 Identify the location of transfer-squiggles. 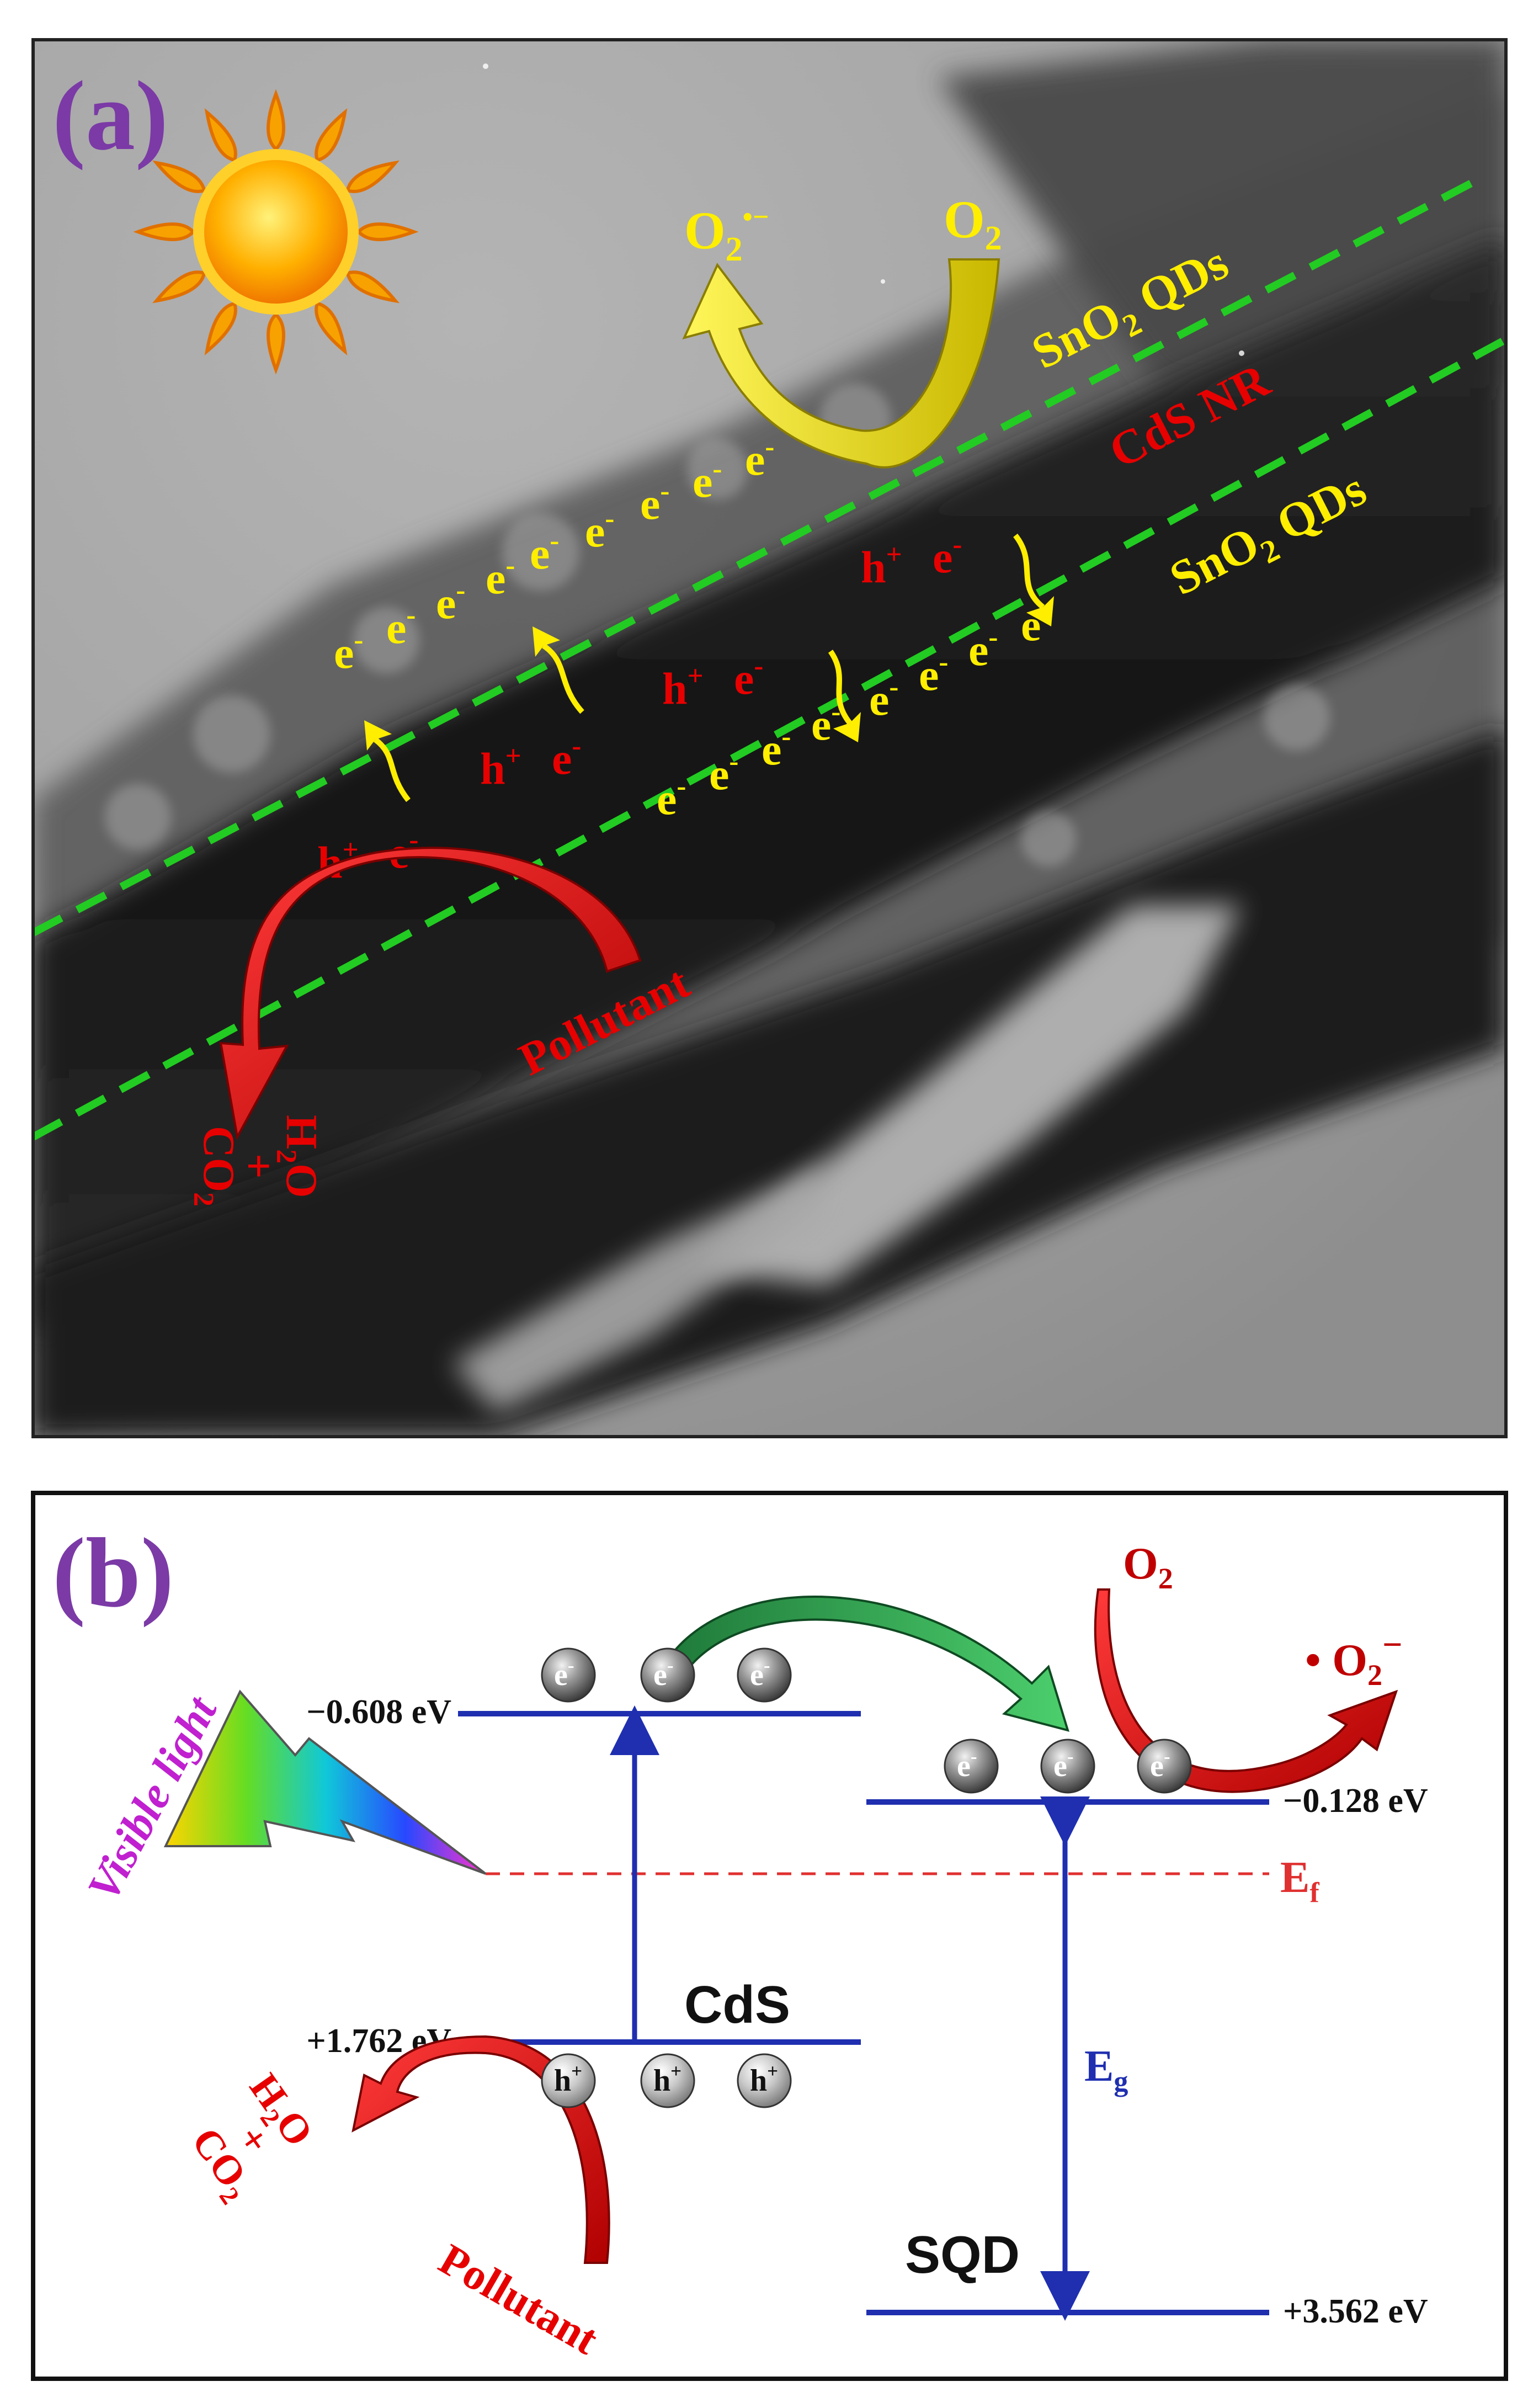
(709, 667).